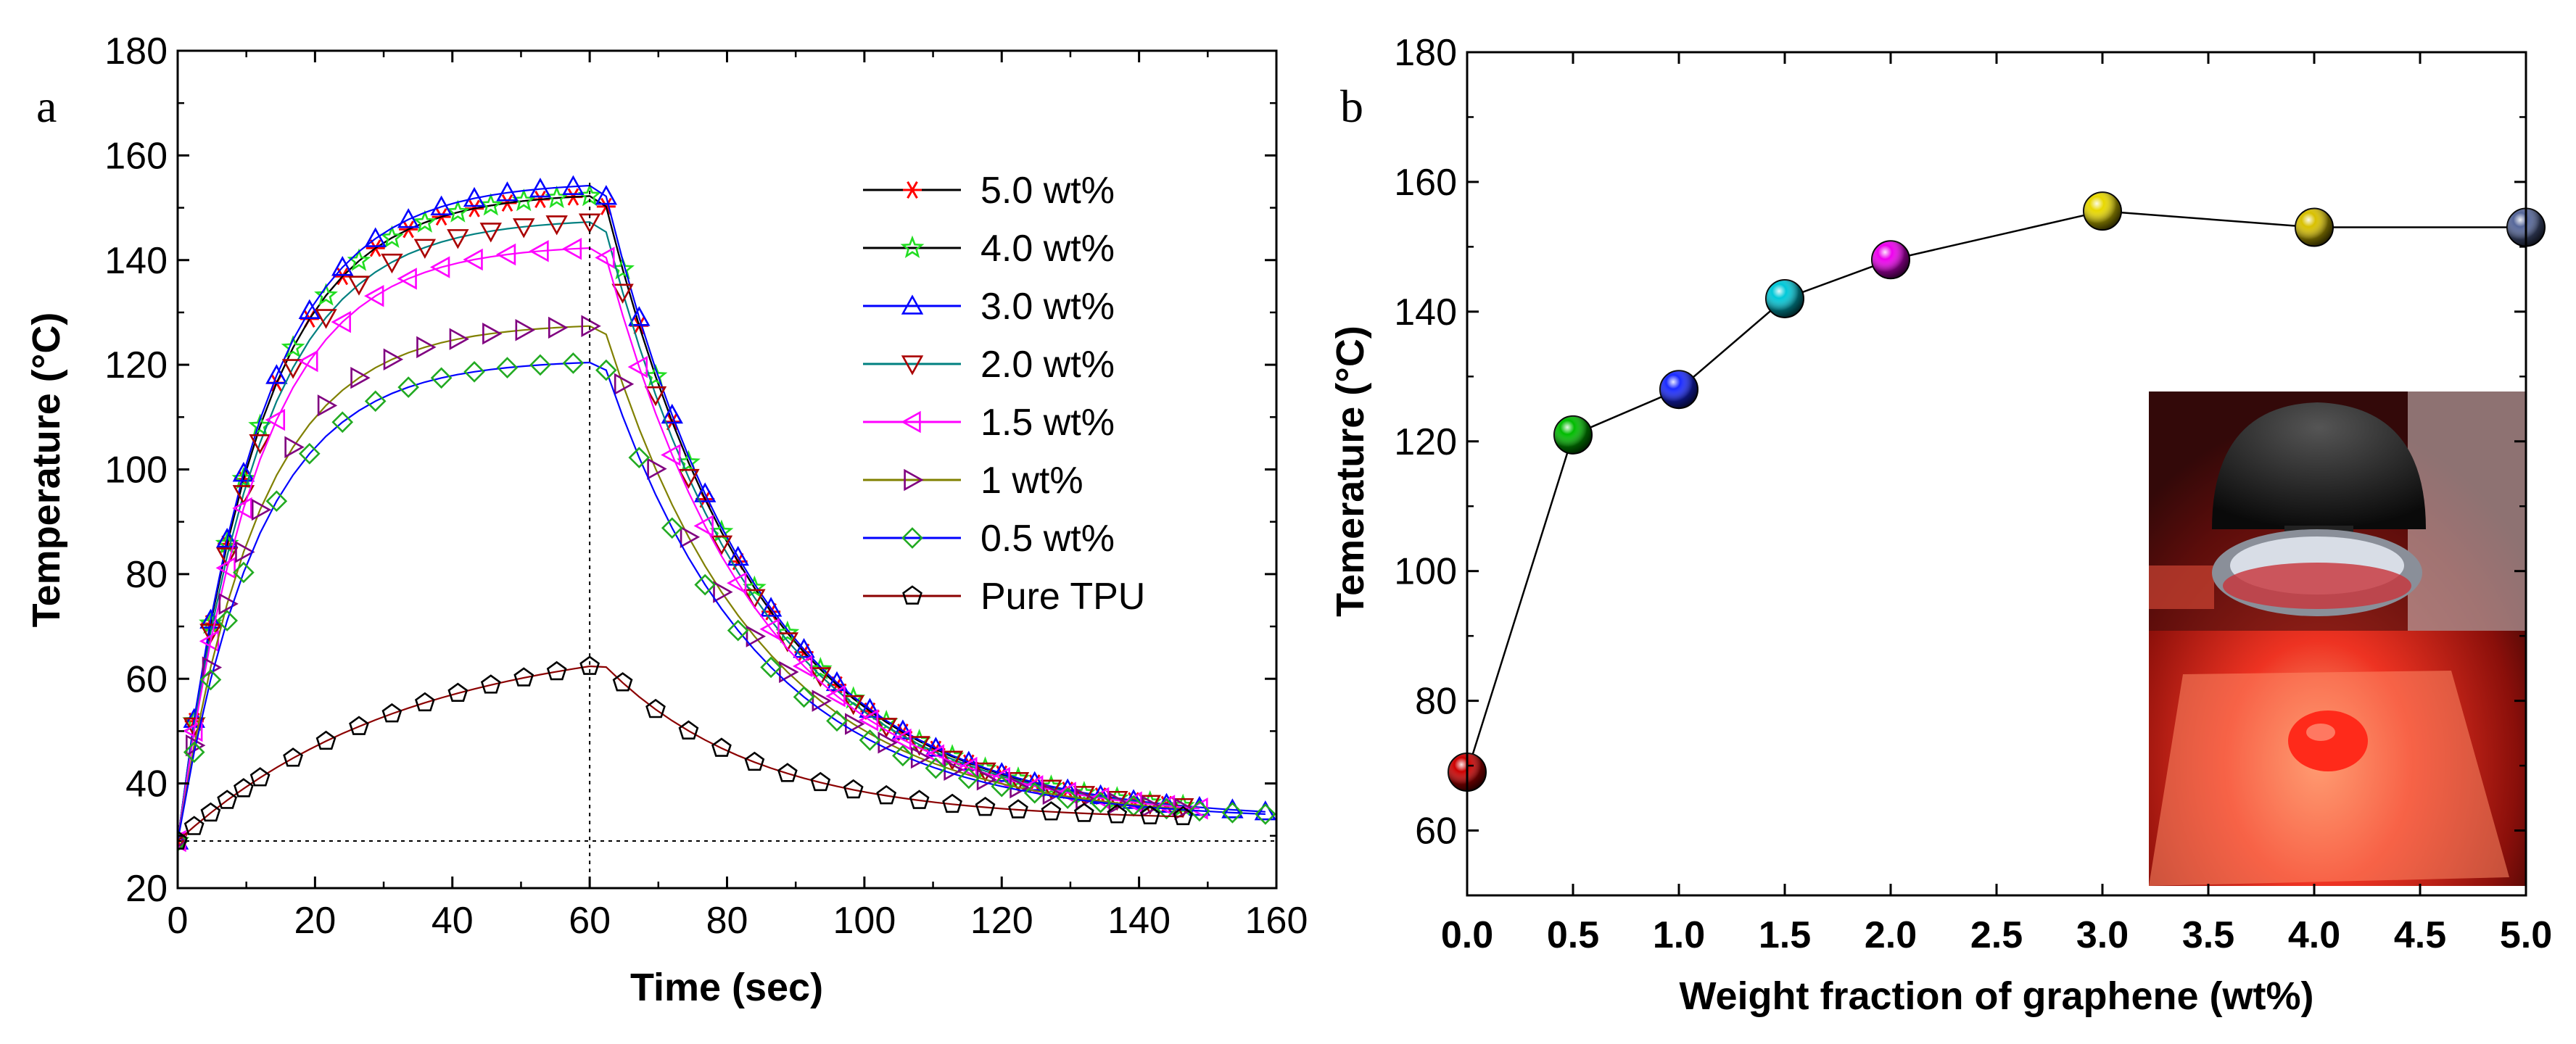 Image resolution: width=2576 pixels, height=1044 pixels. What do you see at coordinates (1997, 996) in the screenshot?
I see `panel-b-x-axis-title: Weight fraction of graphene (wt%)` at bounding box center [1997, 996].